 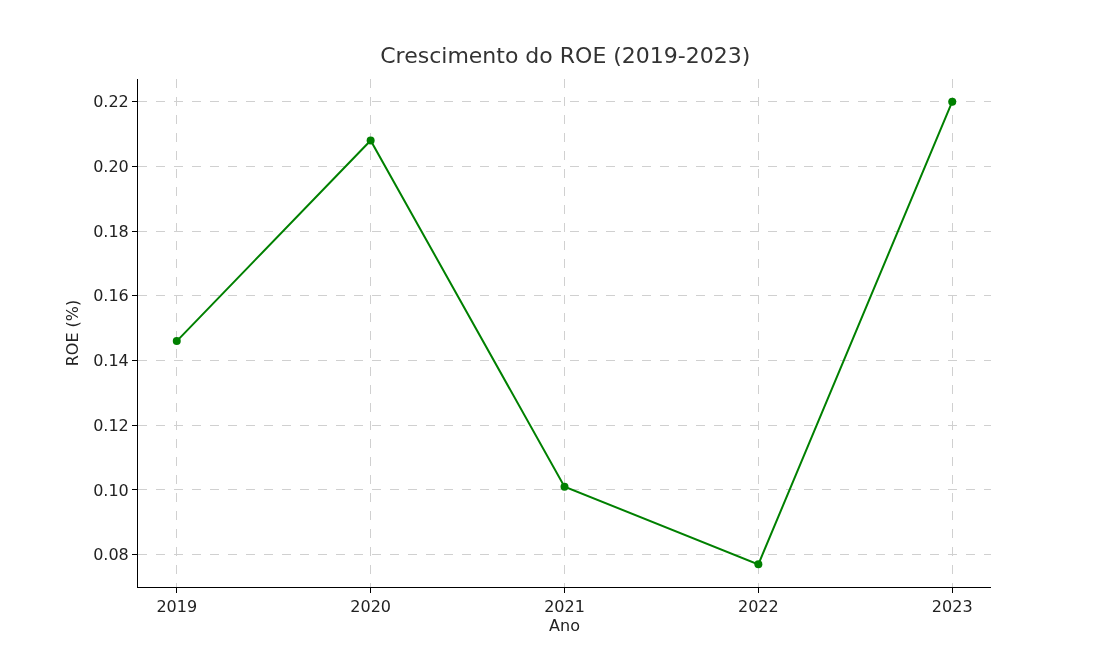 What do you see at coordinates (177, 607) in the screenshot?
I see `x-tick-label: 2019` at bounding box center [177, 607].